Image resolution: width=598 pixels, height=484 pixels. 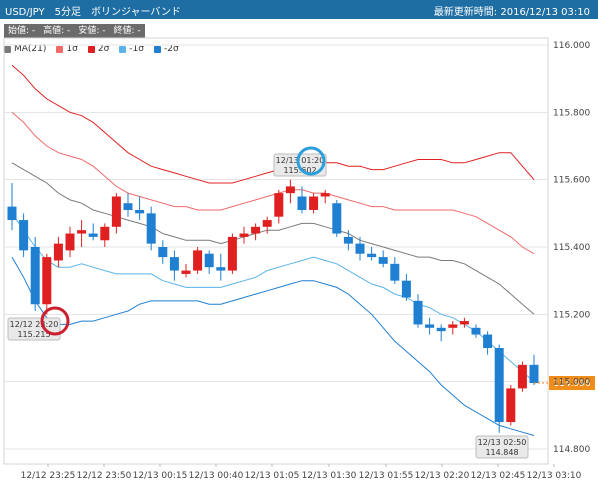 I want to click on annotation-time: 12/13 02:50, so click(x=502, y=442).